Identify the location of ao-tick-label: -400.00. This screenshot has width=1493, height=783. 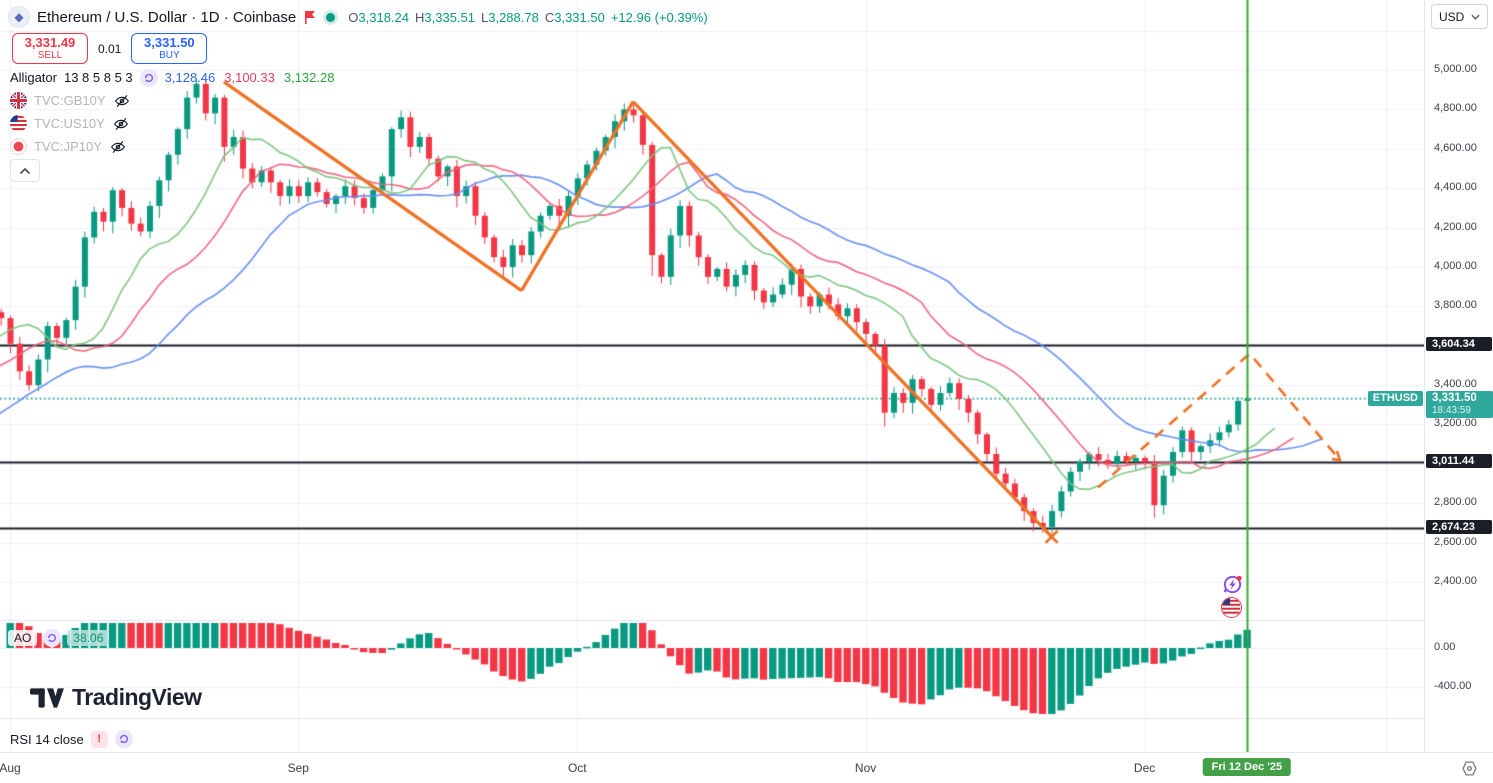
(1453, 686).